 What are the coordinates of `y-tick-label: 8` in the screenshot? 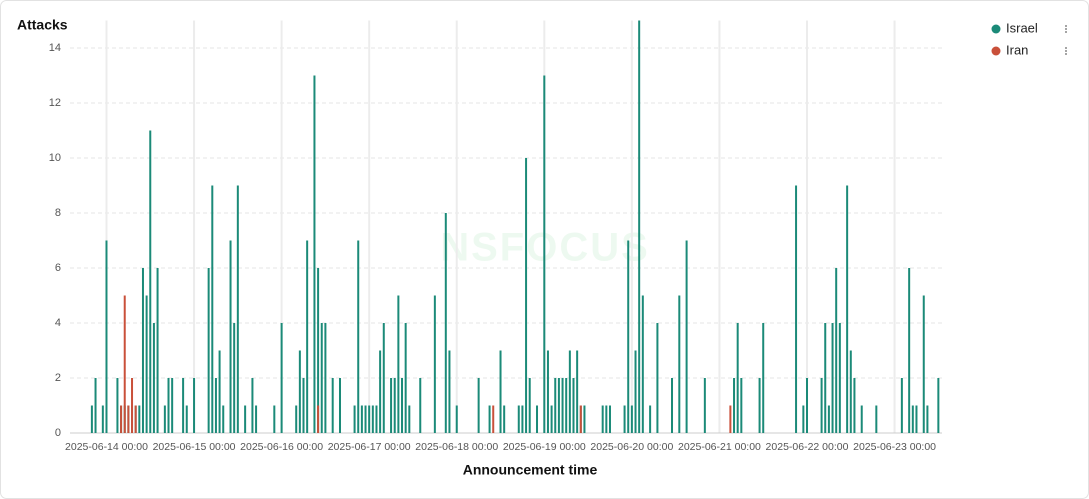 It's located at (58, 213).